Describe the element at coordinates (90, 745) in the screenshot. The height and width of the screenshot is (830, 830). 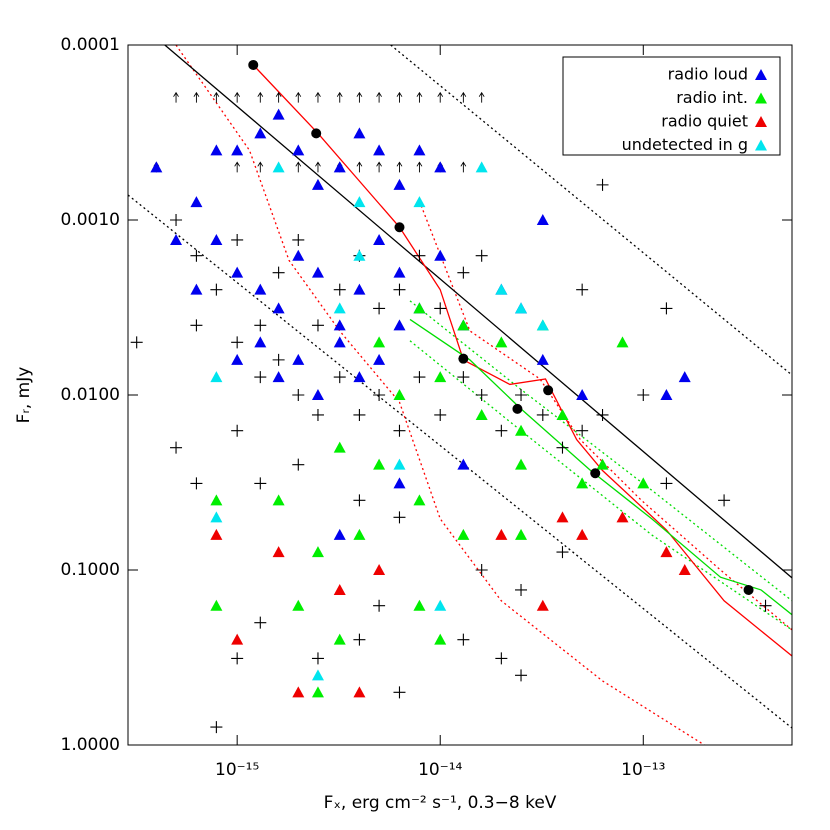
I see `y-tick-label: 1.0000` at that location.